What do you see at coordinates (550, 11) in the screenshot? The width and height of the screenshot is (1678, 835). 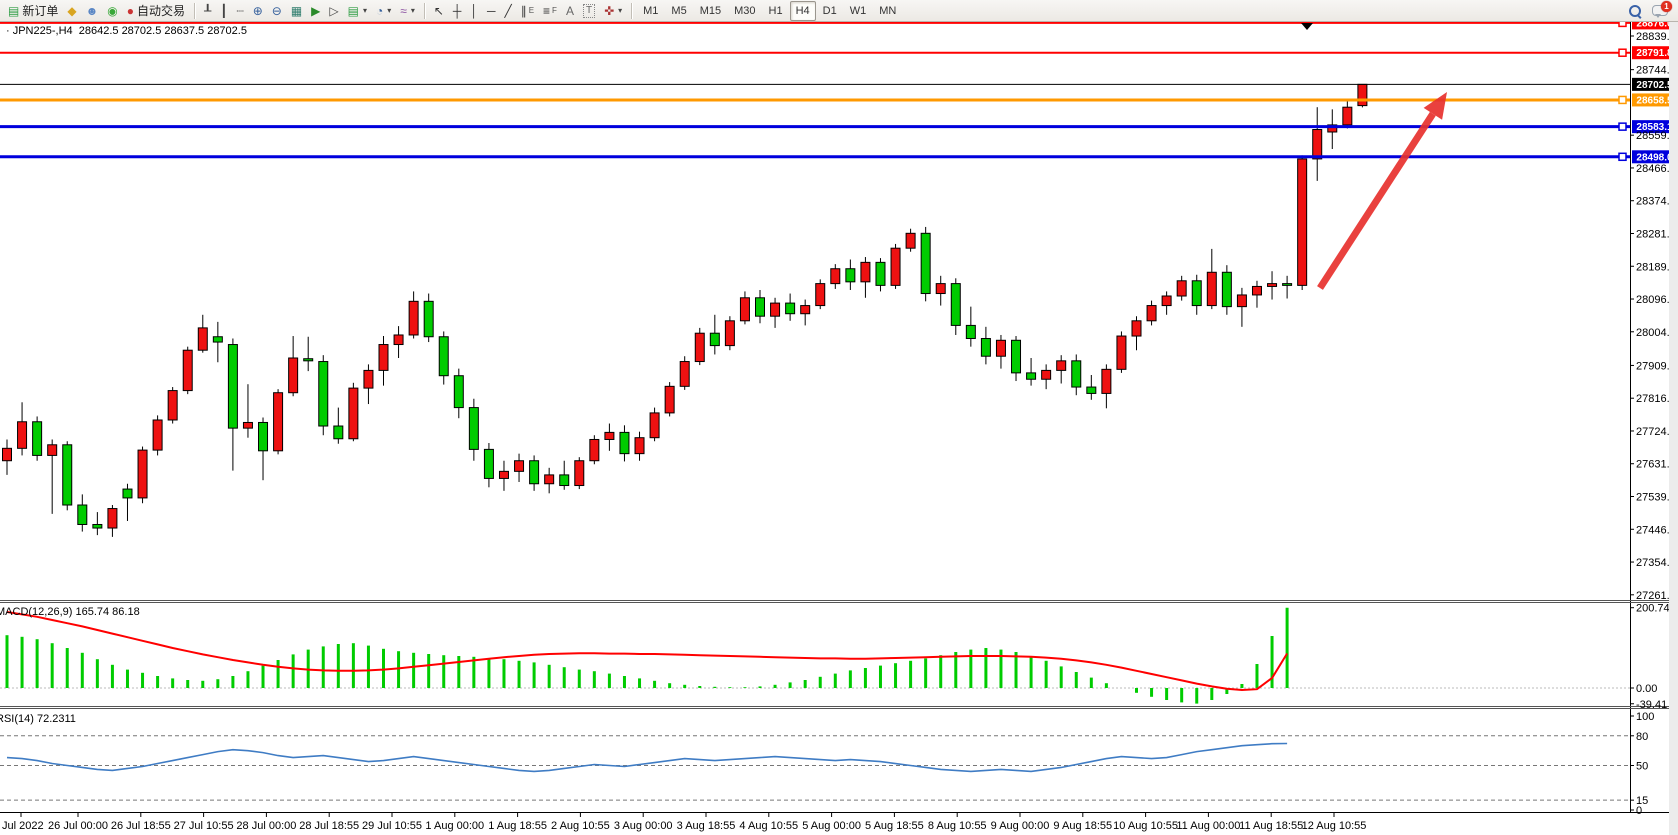 I see `fibonacci-button: ≡ F` at bounding box center [550, 11].